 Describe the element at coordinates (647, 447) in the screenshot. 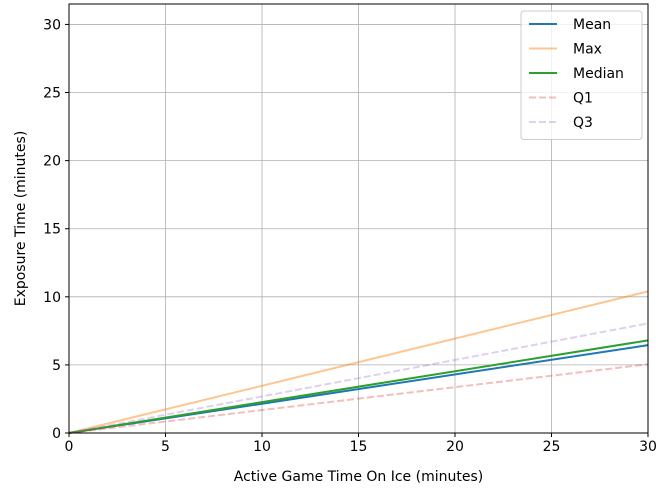

I see `x-tick-label: 30` at that location.